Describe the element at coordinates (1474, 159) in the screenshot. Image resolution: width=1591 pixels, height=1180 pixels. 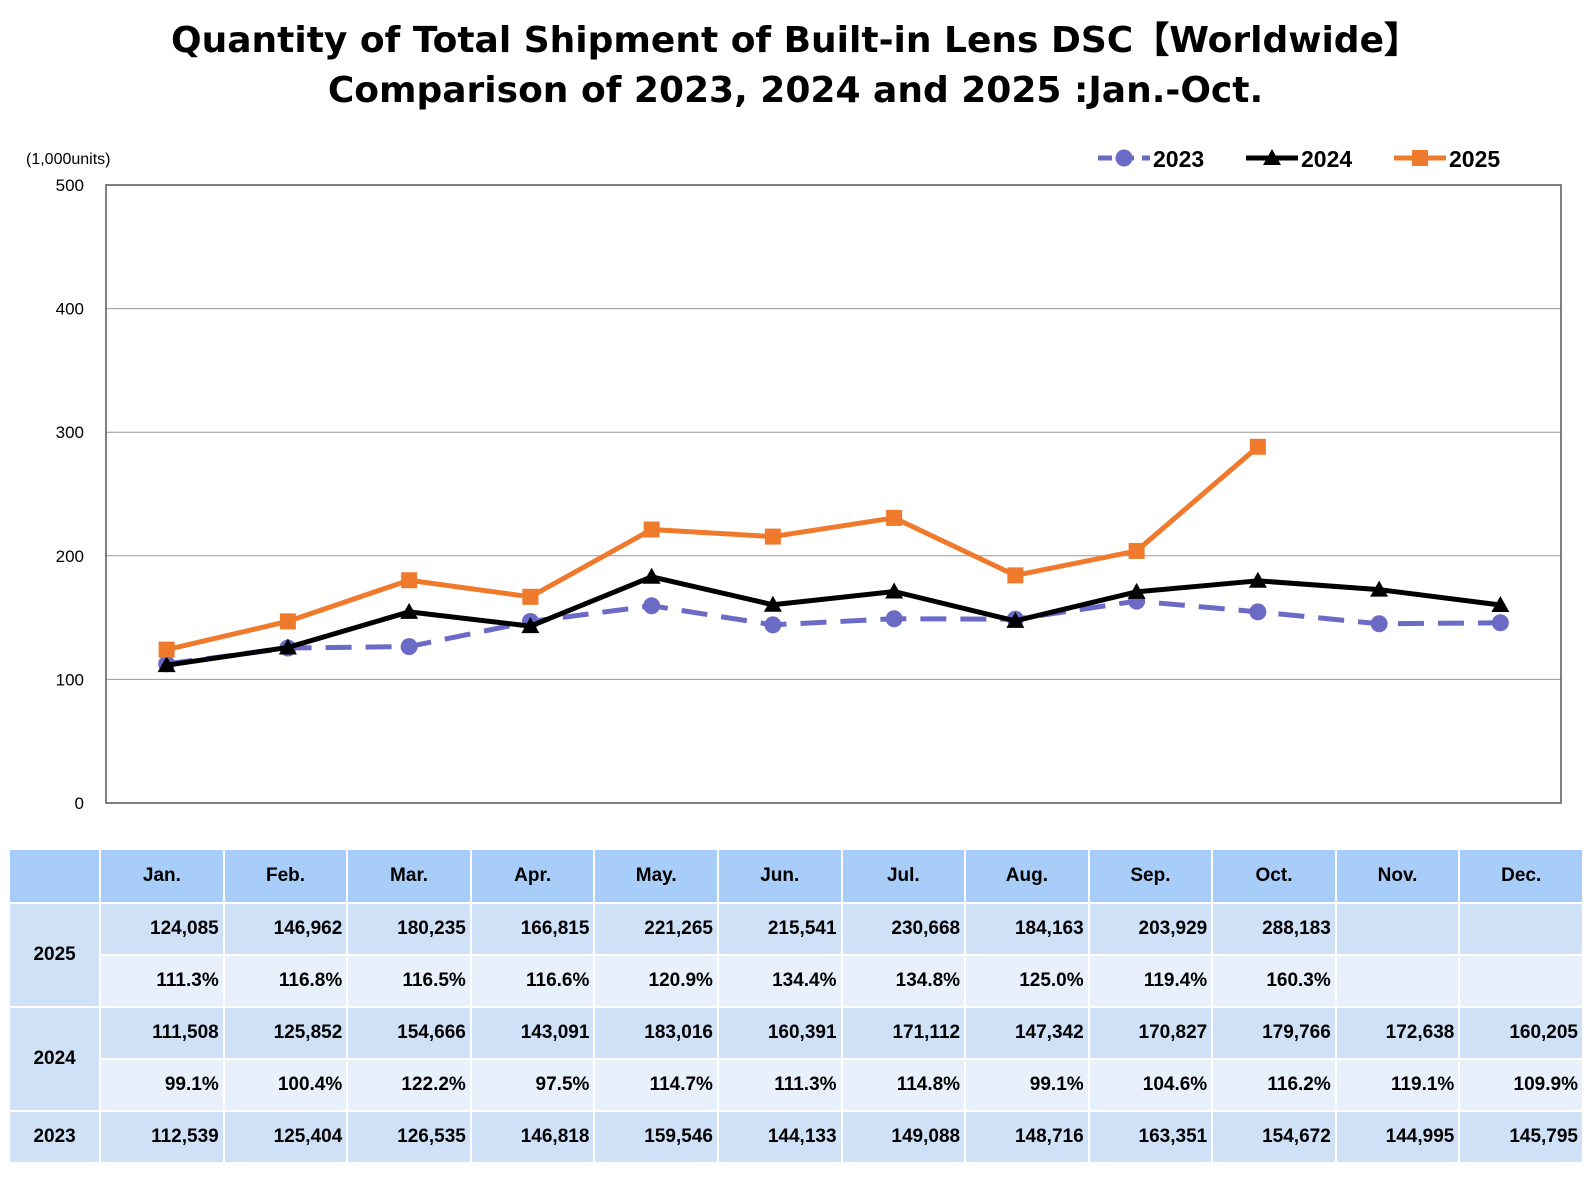
I see `legend-label-2025: 2025` at that location.